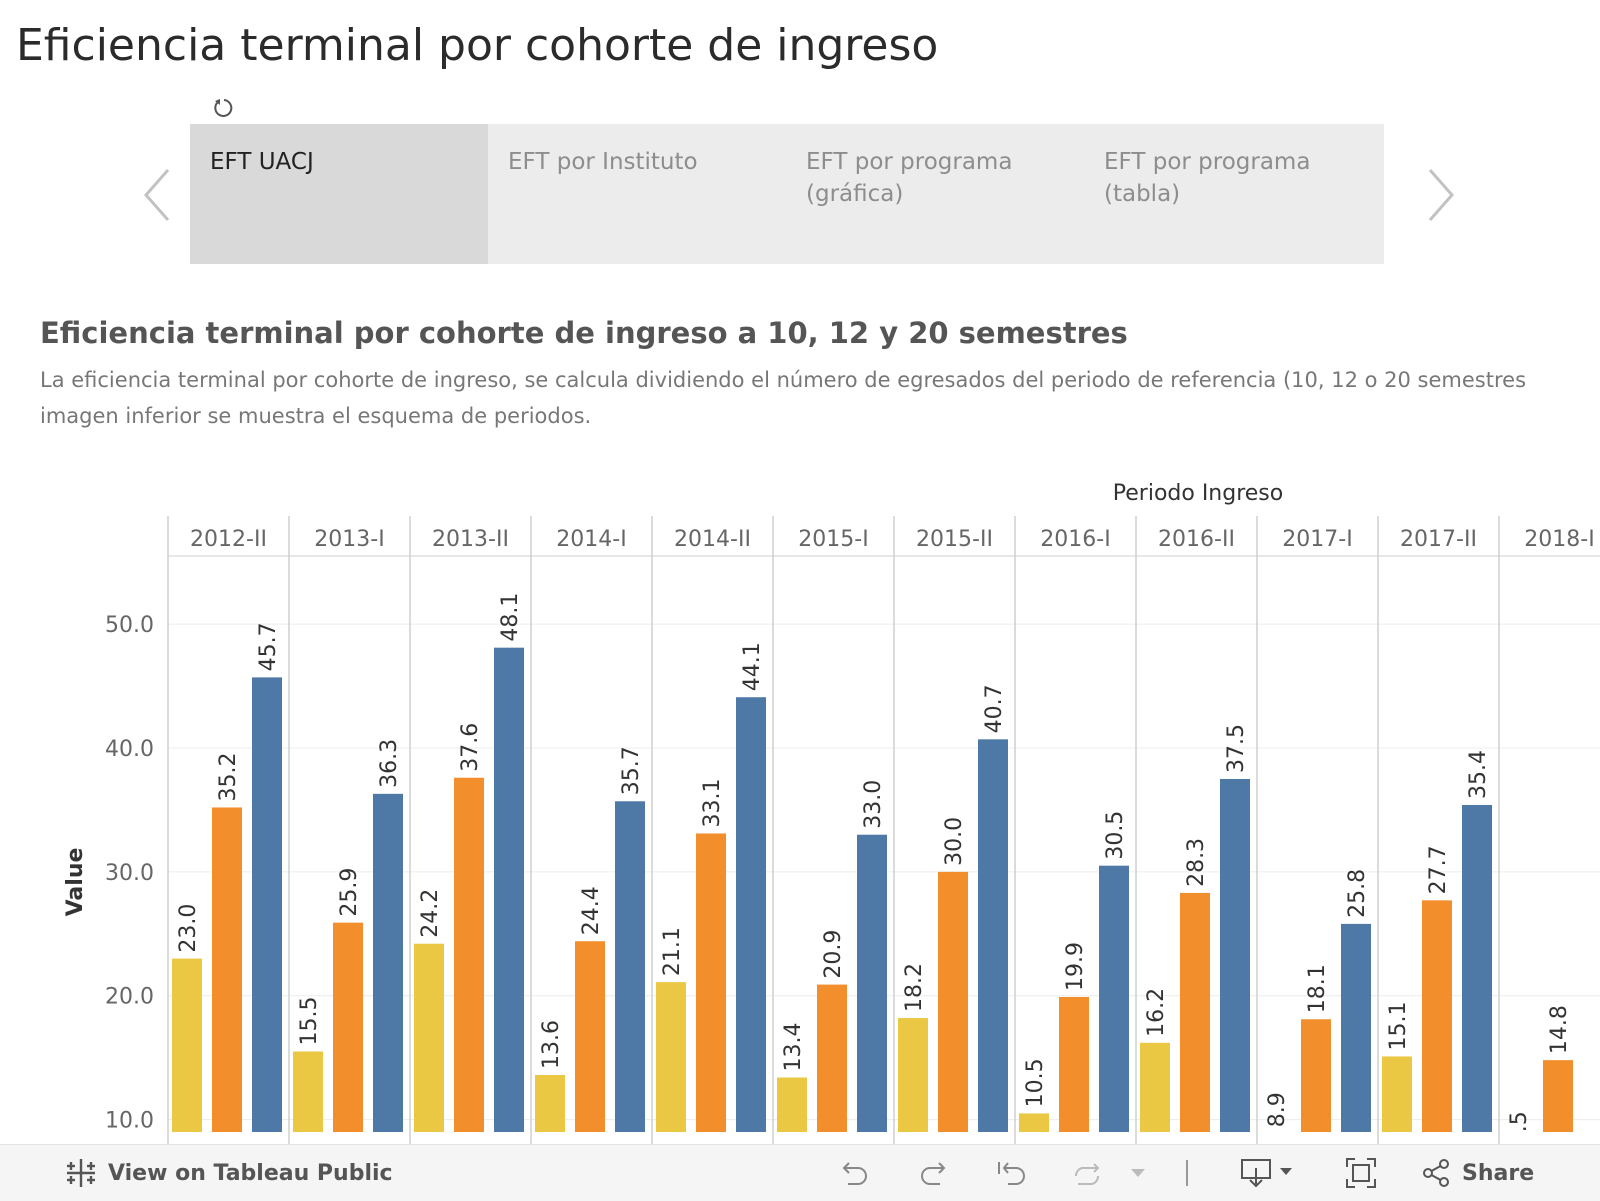  Describe the element at coordinates (158, 195) in the screenshot. I see `previous-arrow-icon` at that location.